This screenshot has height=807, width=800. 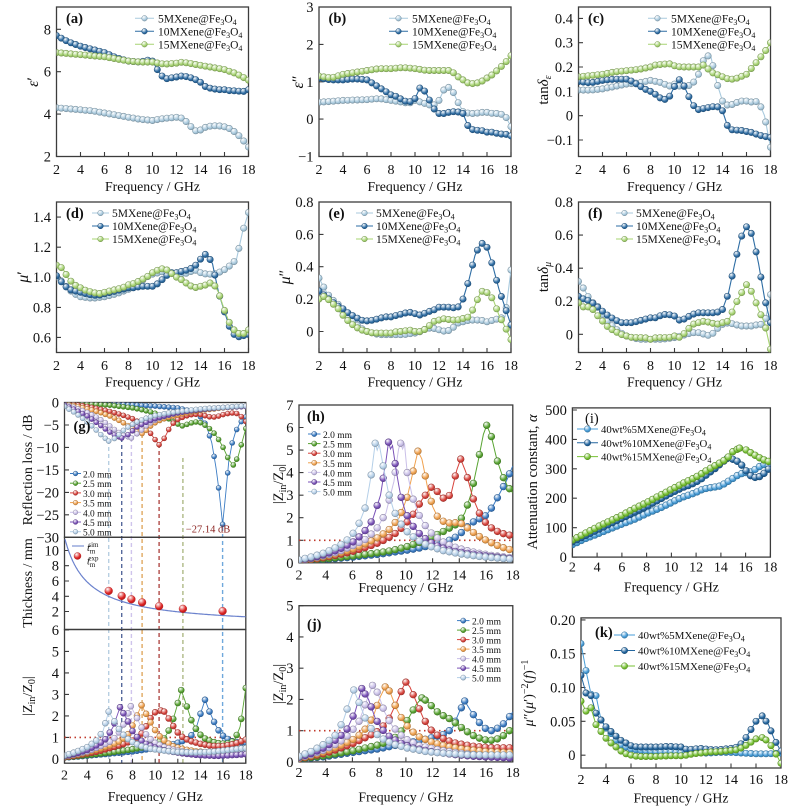 I want to click on svg-text: 3.0 mm, so click(x=97, y=495).